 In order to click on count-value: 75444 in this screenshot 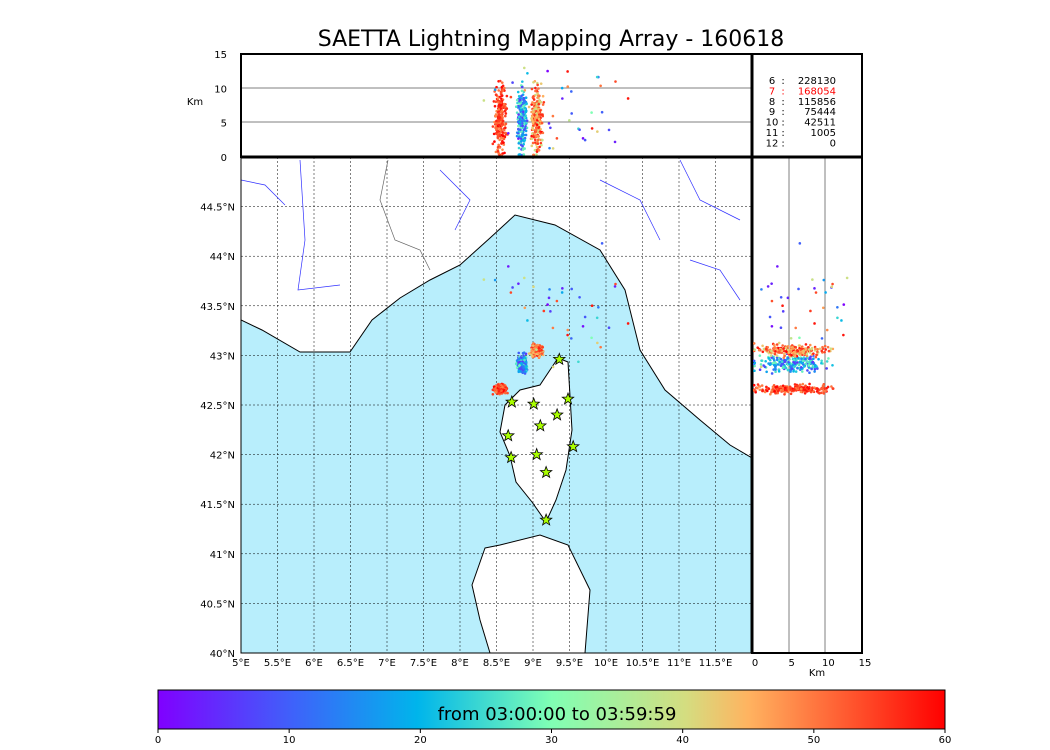, I will do `click(820, 112)`.